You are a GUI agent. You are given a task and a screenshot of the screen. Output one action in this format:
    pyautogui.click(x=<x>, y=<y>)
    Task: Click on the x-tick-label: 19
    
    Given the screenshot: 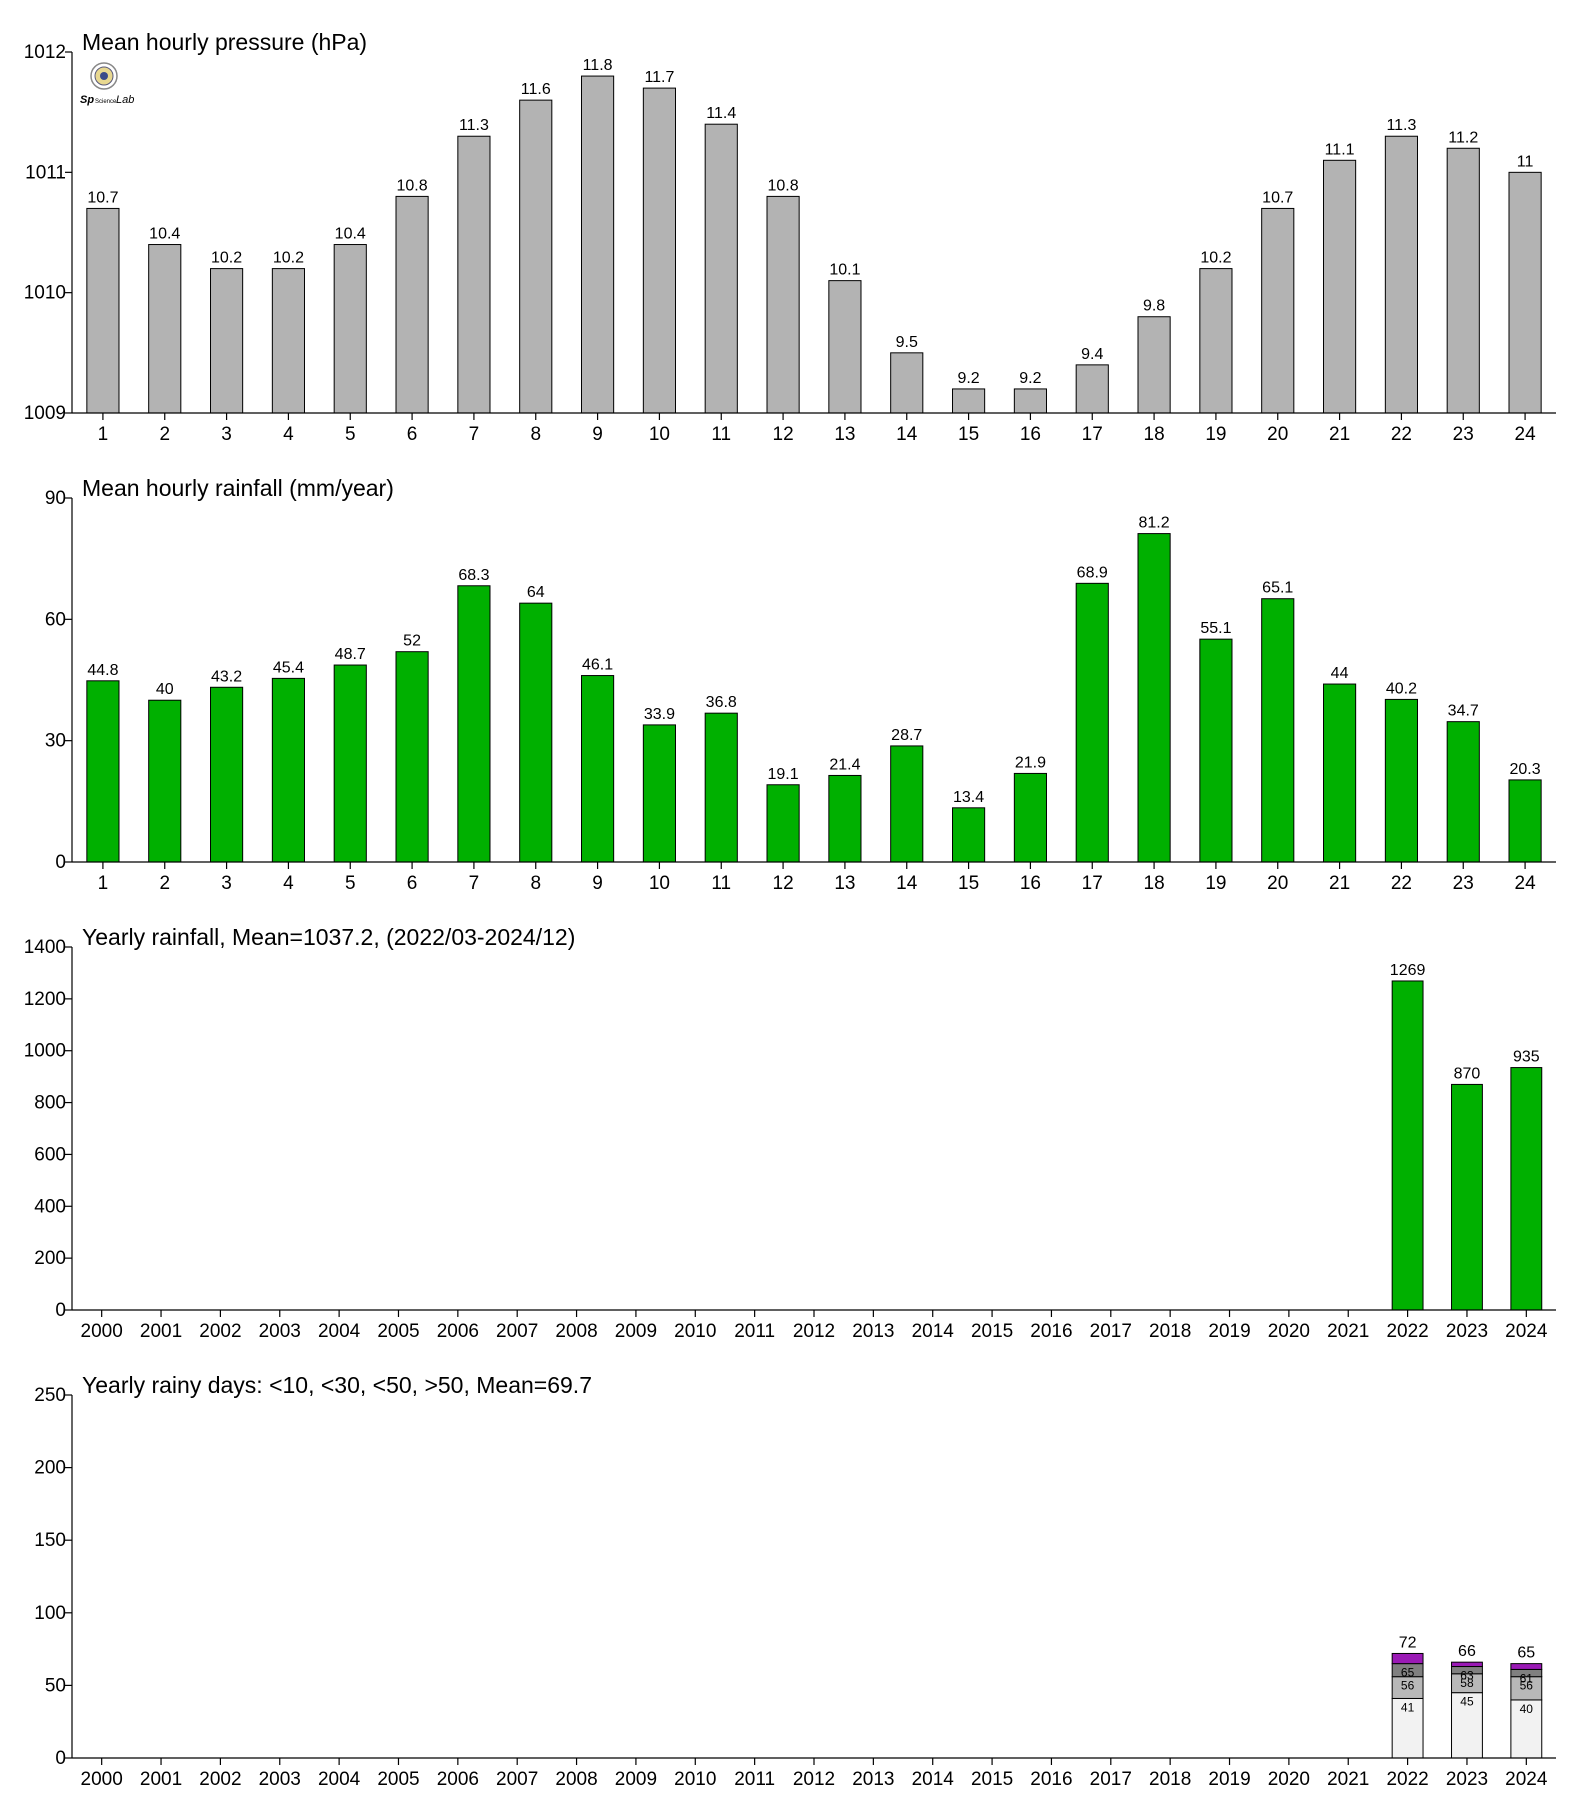 What is the action you would take?
    pyautogui.click(x=1215, y=883)
    